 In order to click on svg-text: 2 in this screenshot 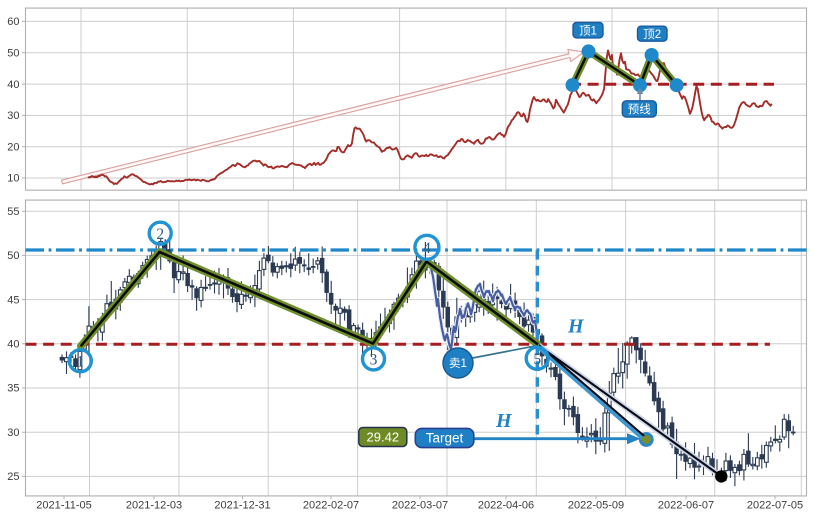, I will do `click(160, 234)`.